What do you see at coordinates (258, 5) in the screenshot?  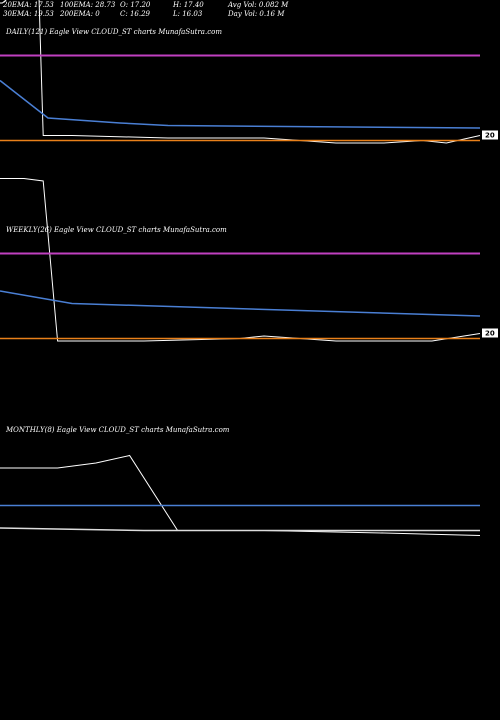 I see `avg-vol-value: Avg Vol: 0.082 M` at bounding box center [258, 5].